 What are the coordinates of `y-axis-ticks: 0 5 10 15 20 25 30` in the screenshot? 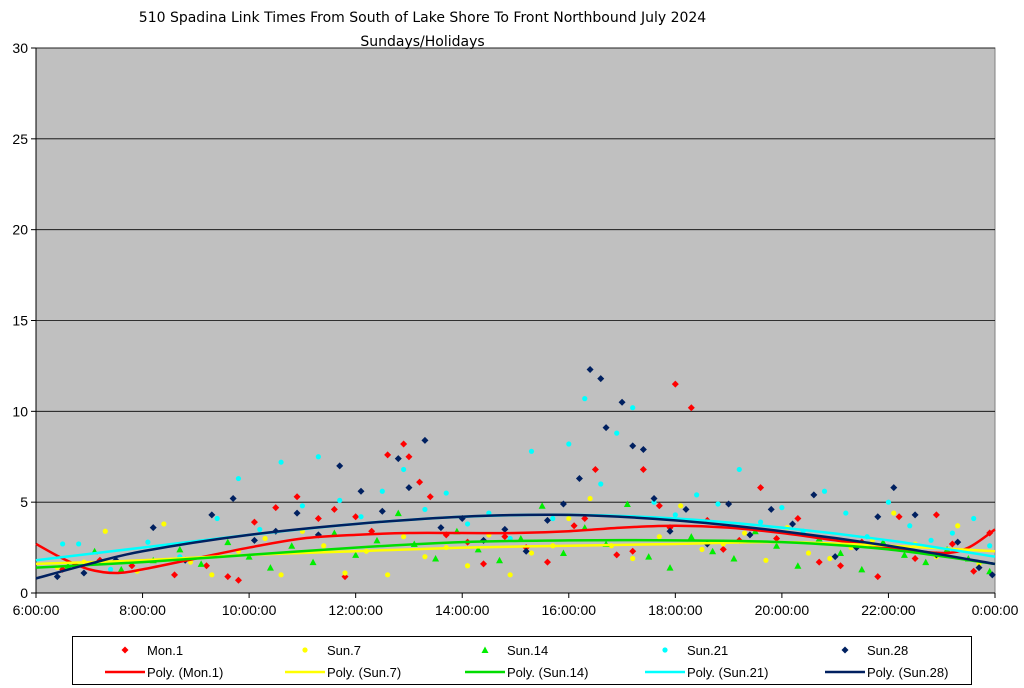 It's located at (24, 320).